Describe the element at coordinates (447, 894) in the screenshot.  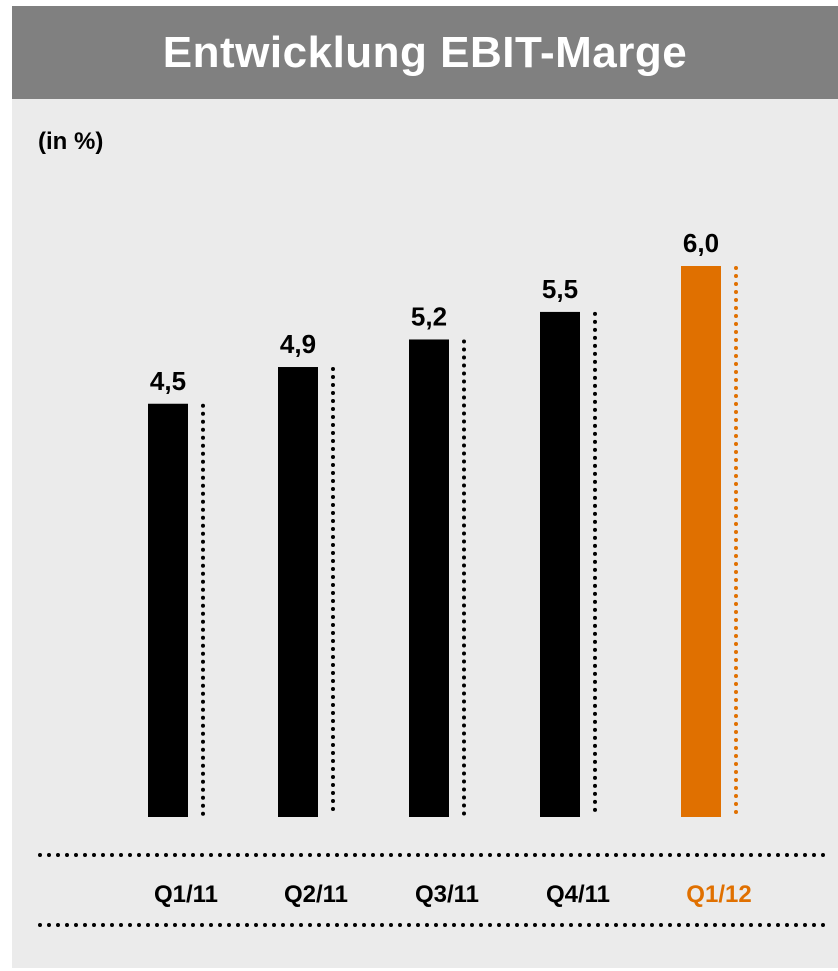
I see `category-label: Q3/11` at that location.